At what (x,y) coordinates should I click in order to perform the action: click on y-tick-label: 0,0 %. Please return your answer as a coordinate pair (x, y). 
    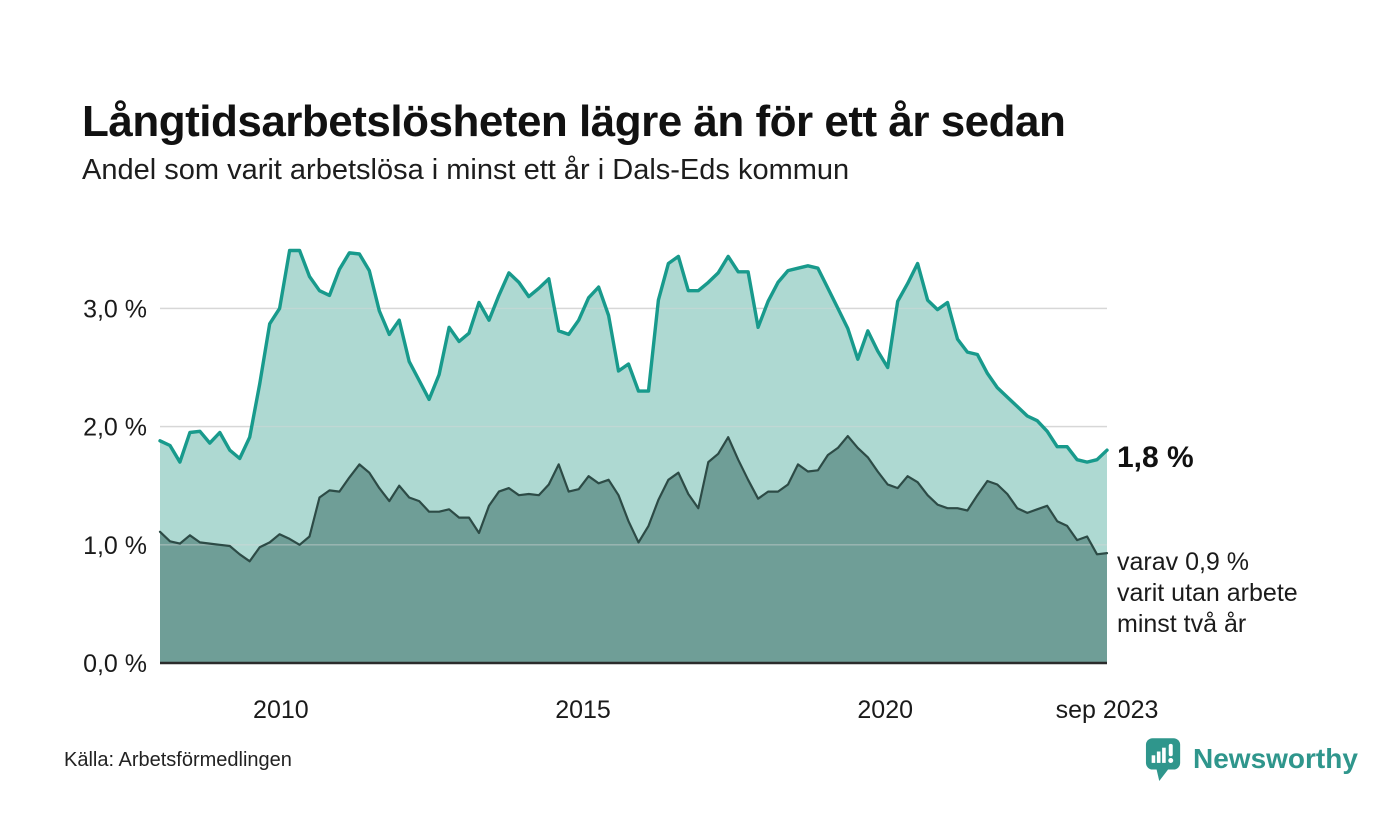
    Looking at the image, I should click on (115, 664).